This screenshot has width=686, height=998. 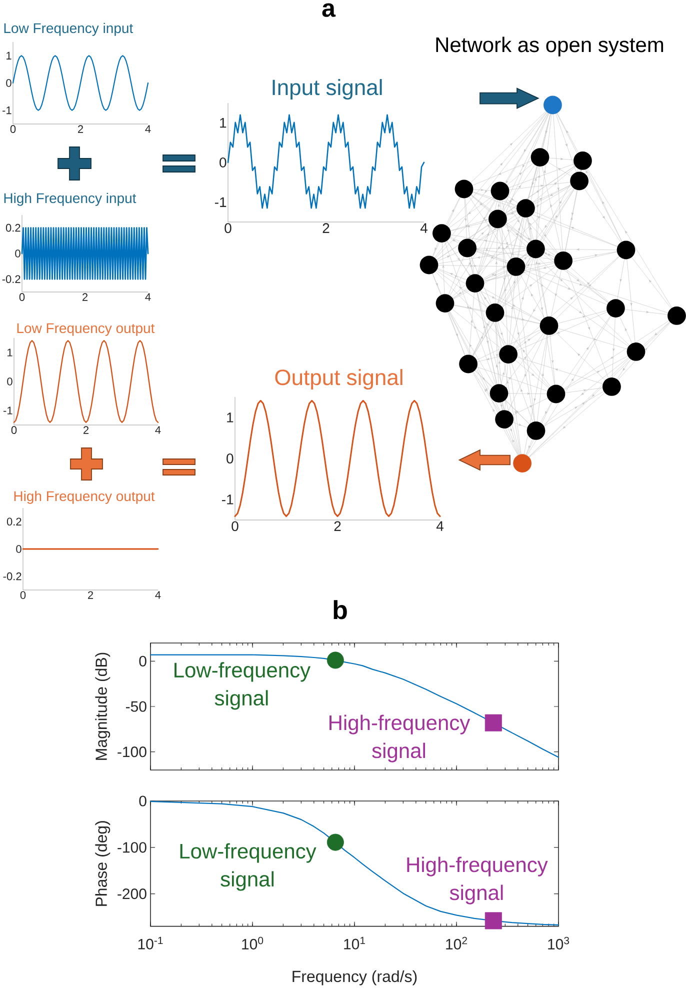 What do you see at coordinates (355, 943) in the screenshot?
I see `x-tick-label: 10$^{1}$` at bounding box center [355, 943].